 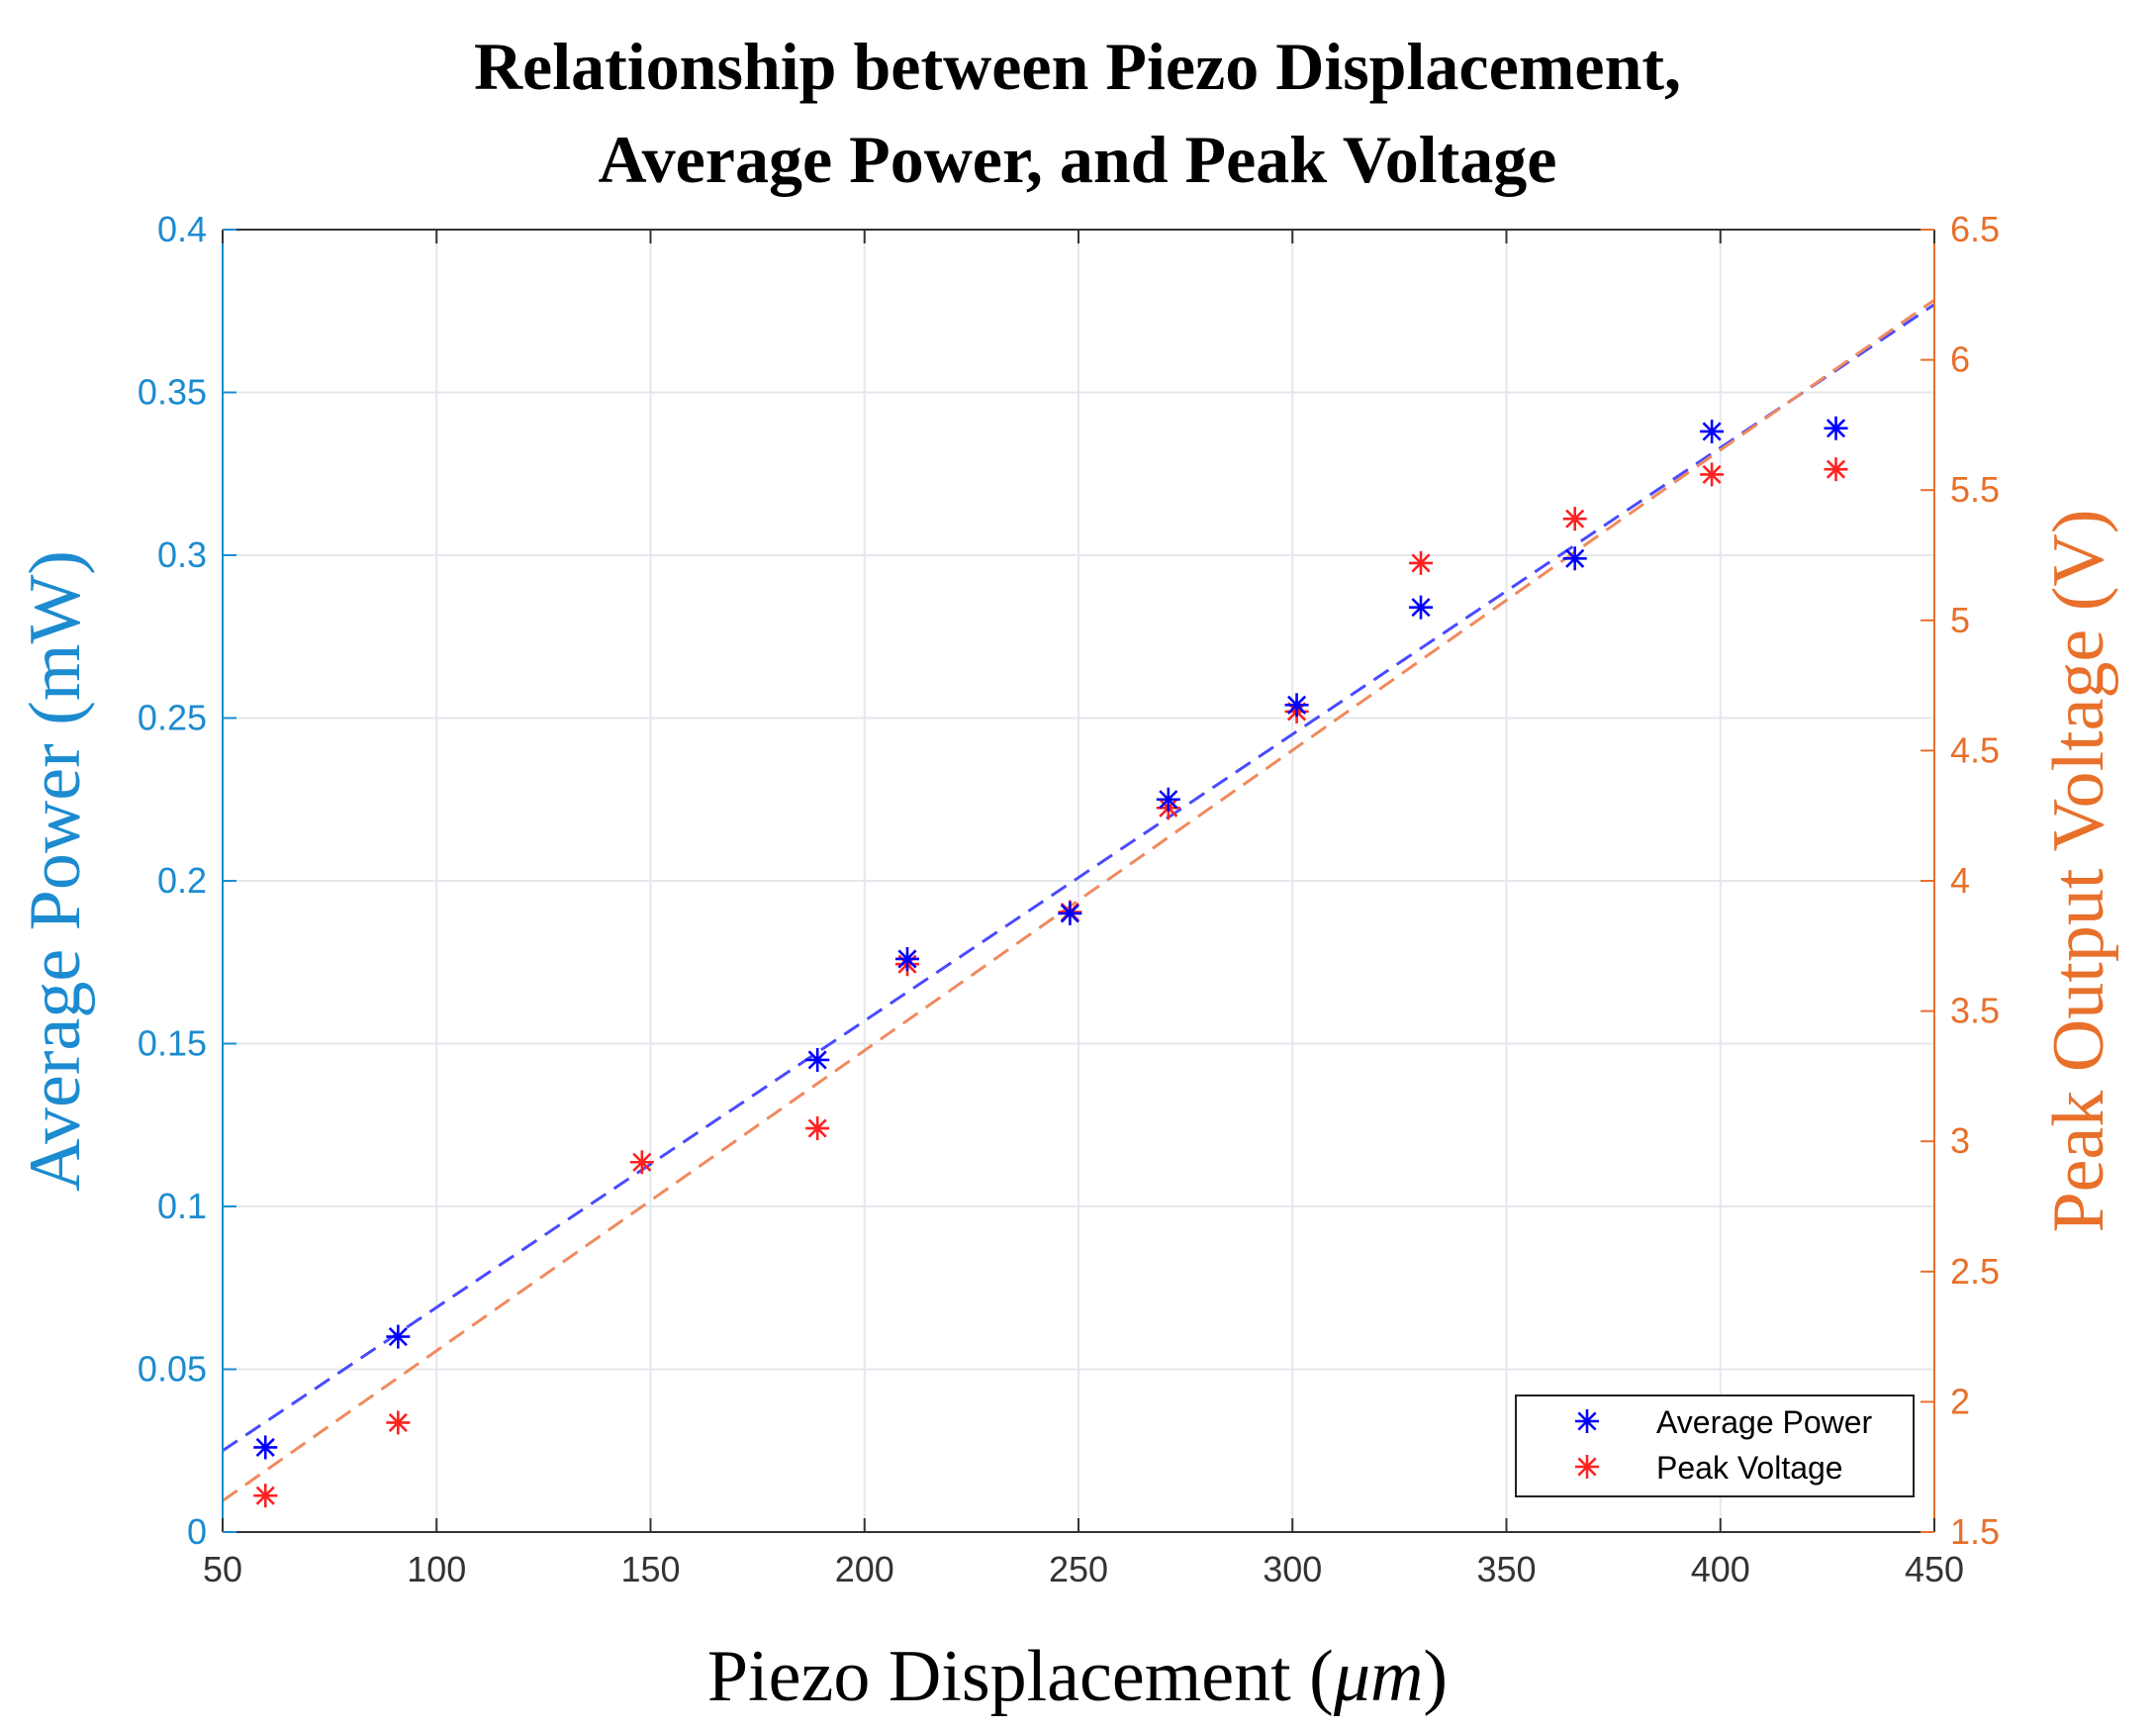 What do you see at coordinates (1720, 1569) in the screenshot?
I see `x-tick-label: 400` at bounding box center [1720, 1569].